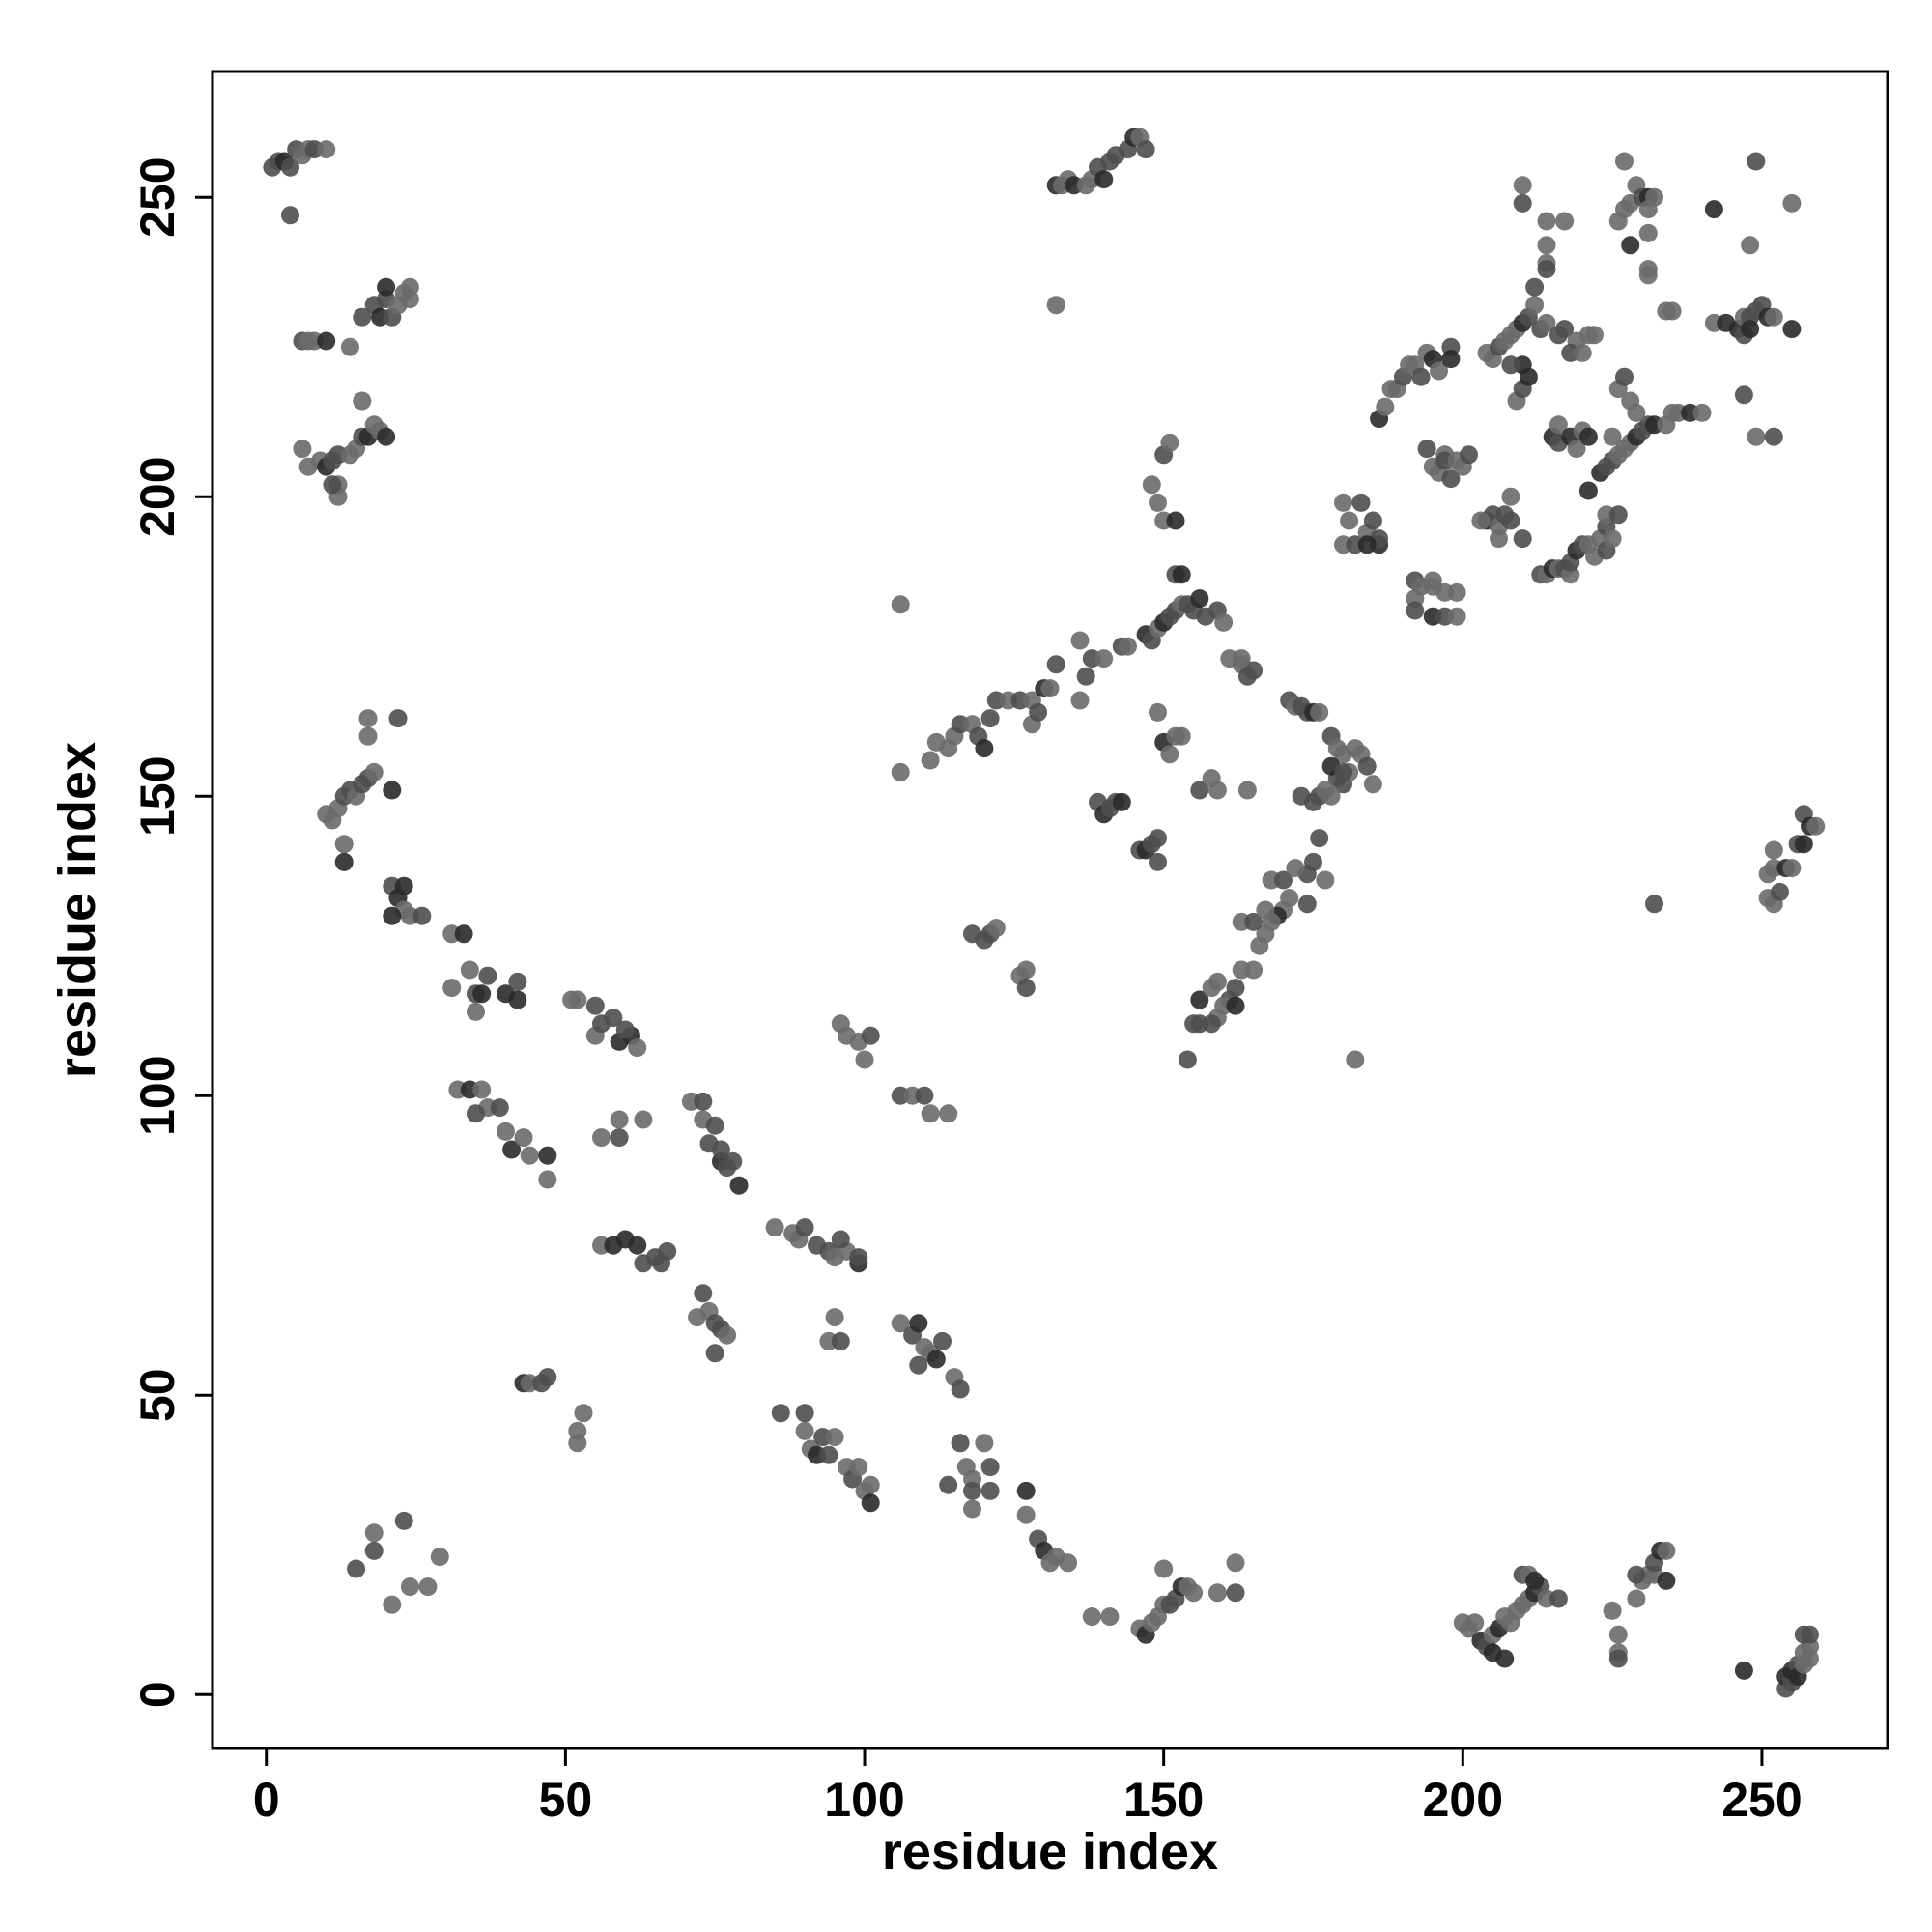 The height and width of the screenshot is (1932, 1932). Describe the element at coordinates (566, 1800) in the screenshot. I see `x-tick-label: 50` at that location.